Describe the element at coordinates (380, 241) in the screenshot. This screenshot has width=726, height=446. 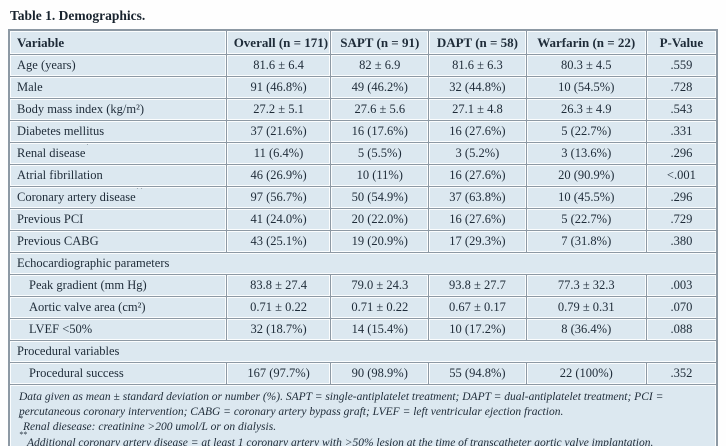
I see `cell-value: 19 (20.9%)` at that location.